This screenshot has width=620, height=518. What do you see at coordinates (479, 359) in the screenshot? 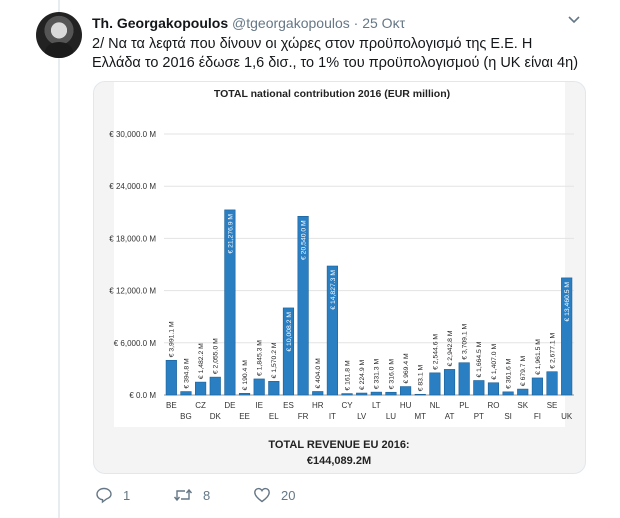
I see `data-label: € 1,664.5 M` at bounding box center [479, 359].